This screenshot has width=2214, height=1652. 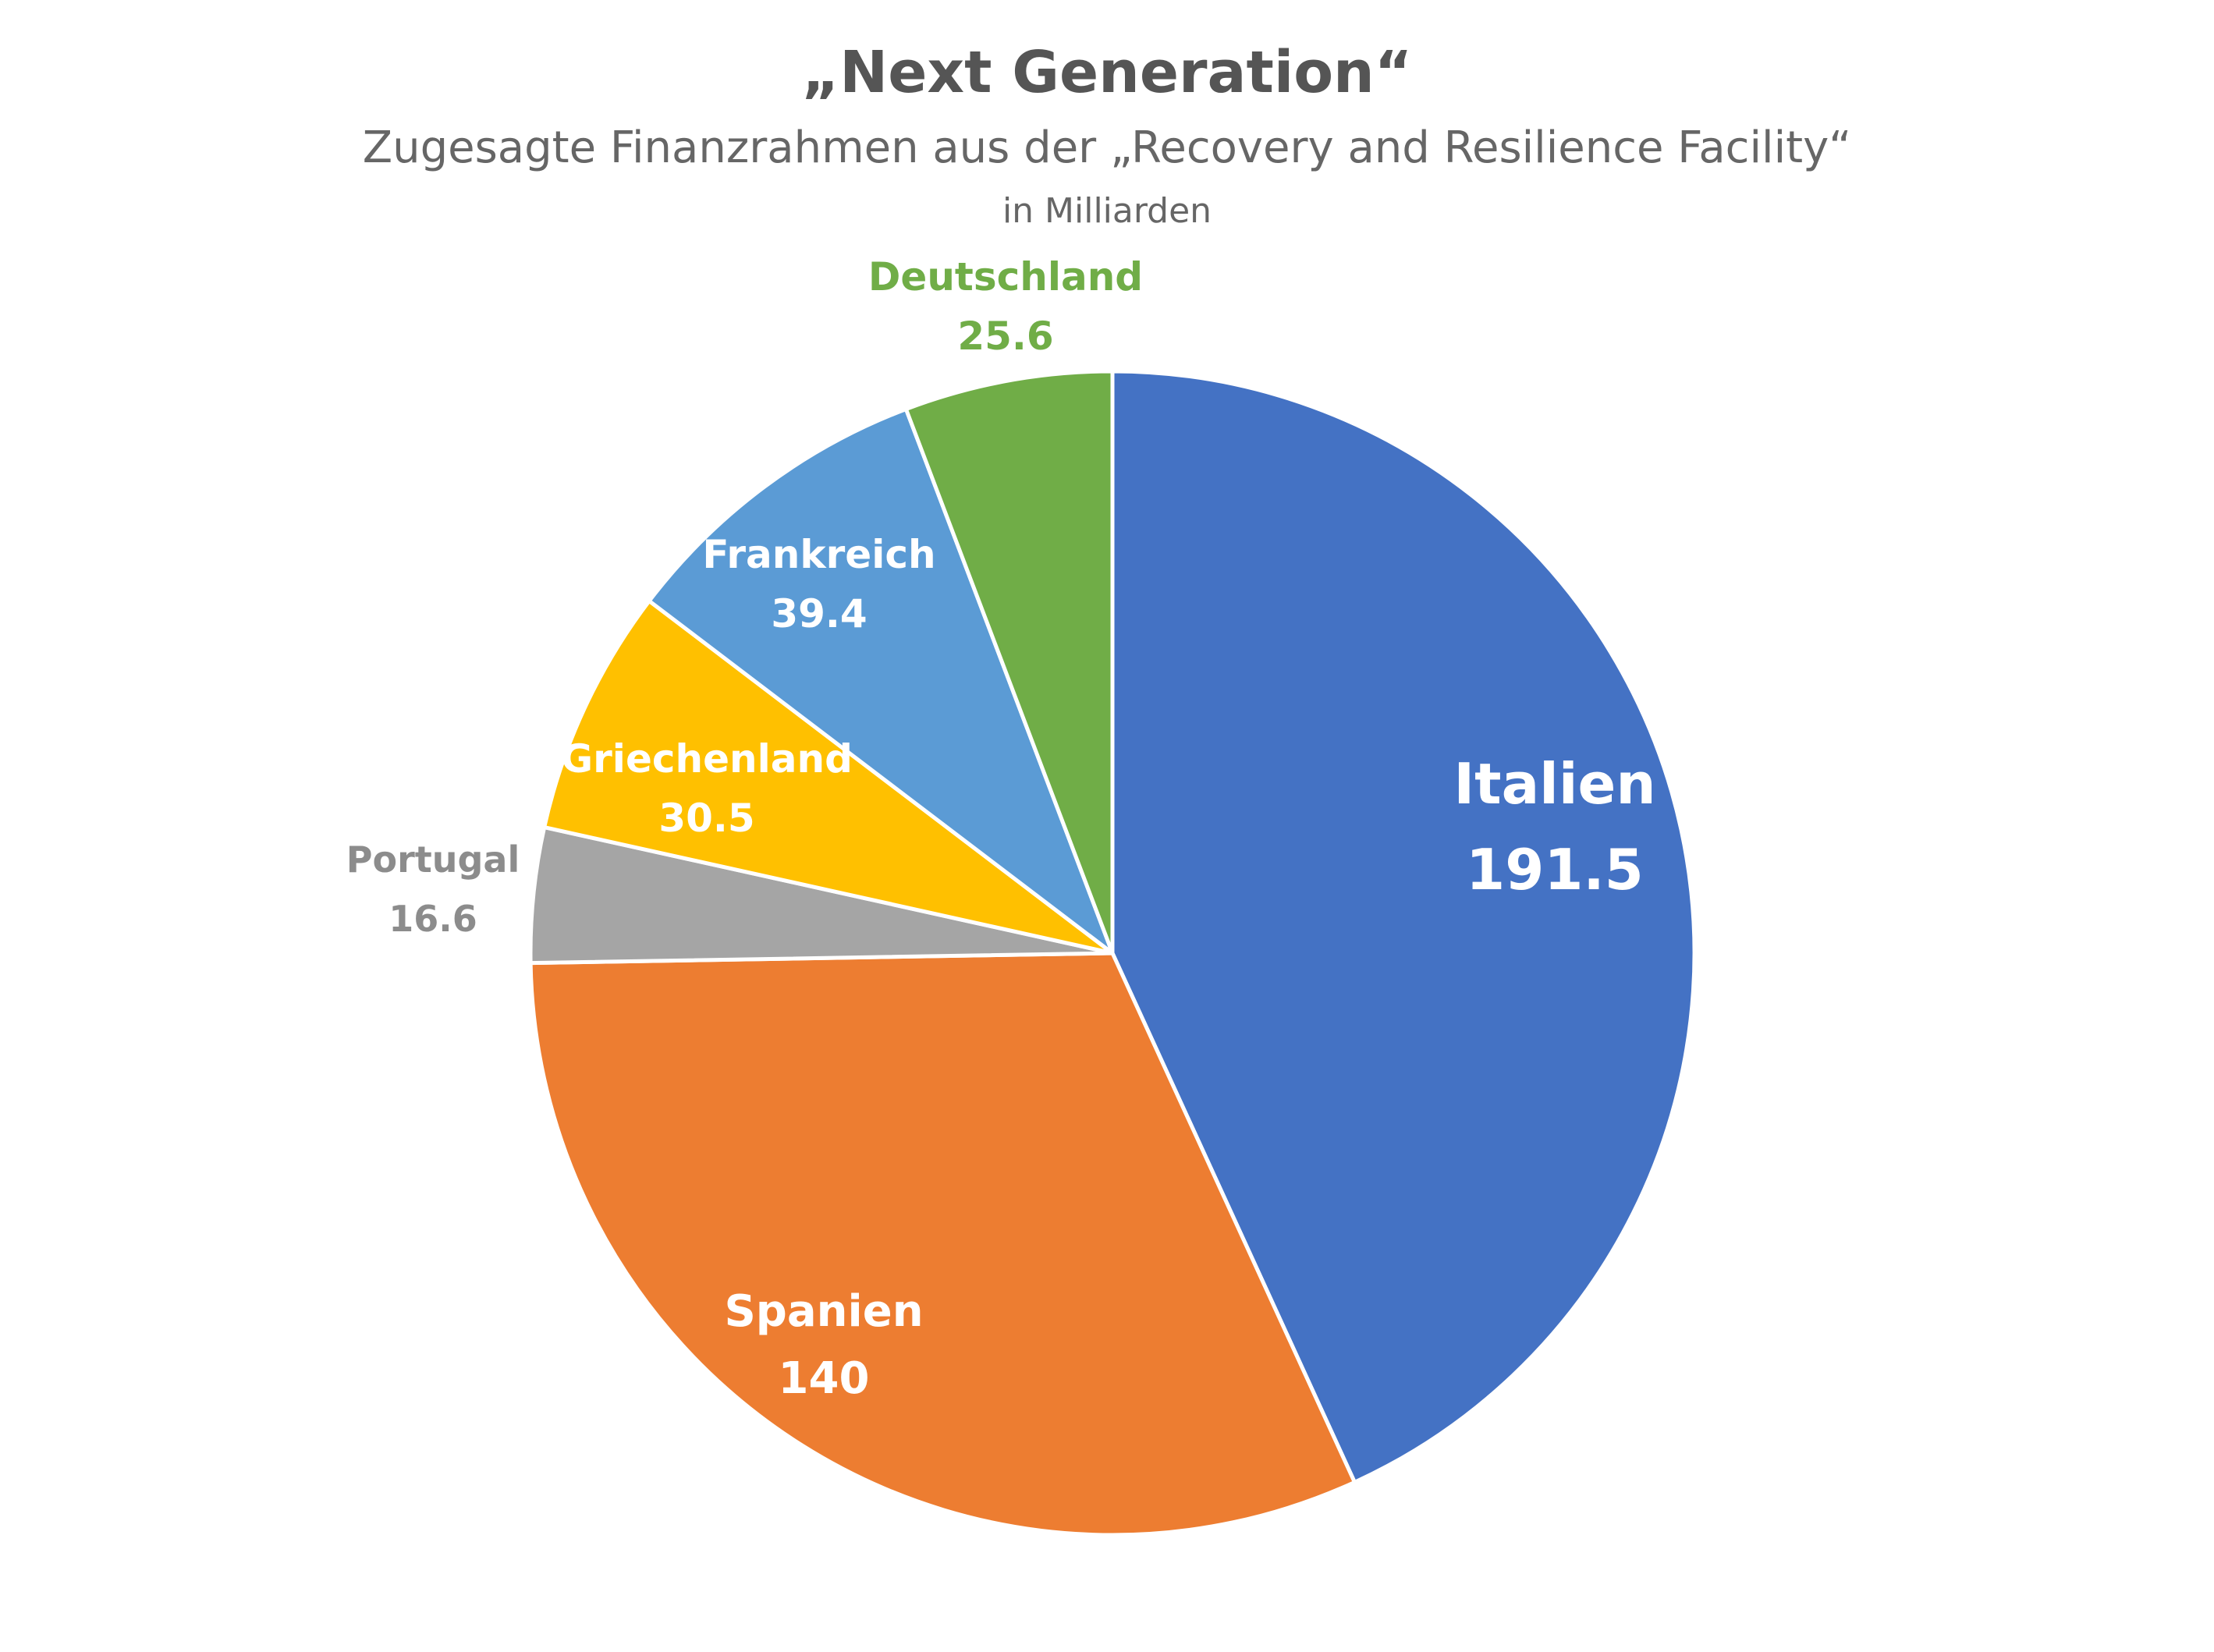 I want to click on pie-slice-deutschland, so click(x=1009, y=662).